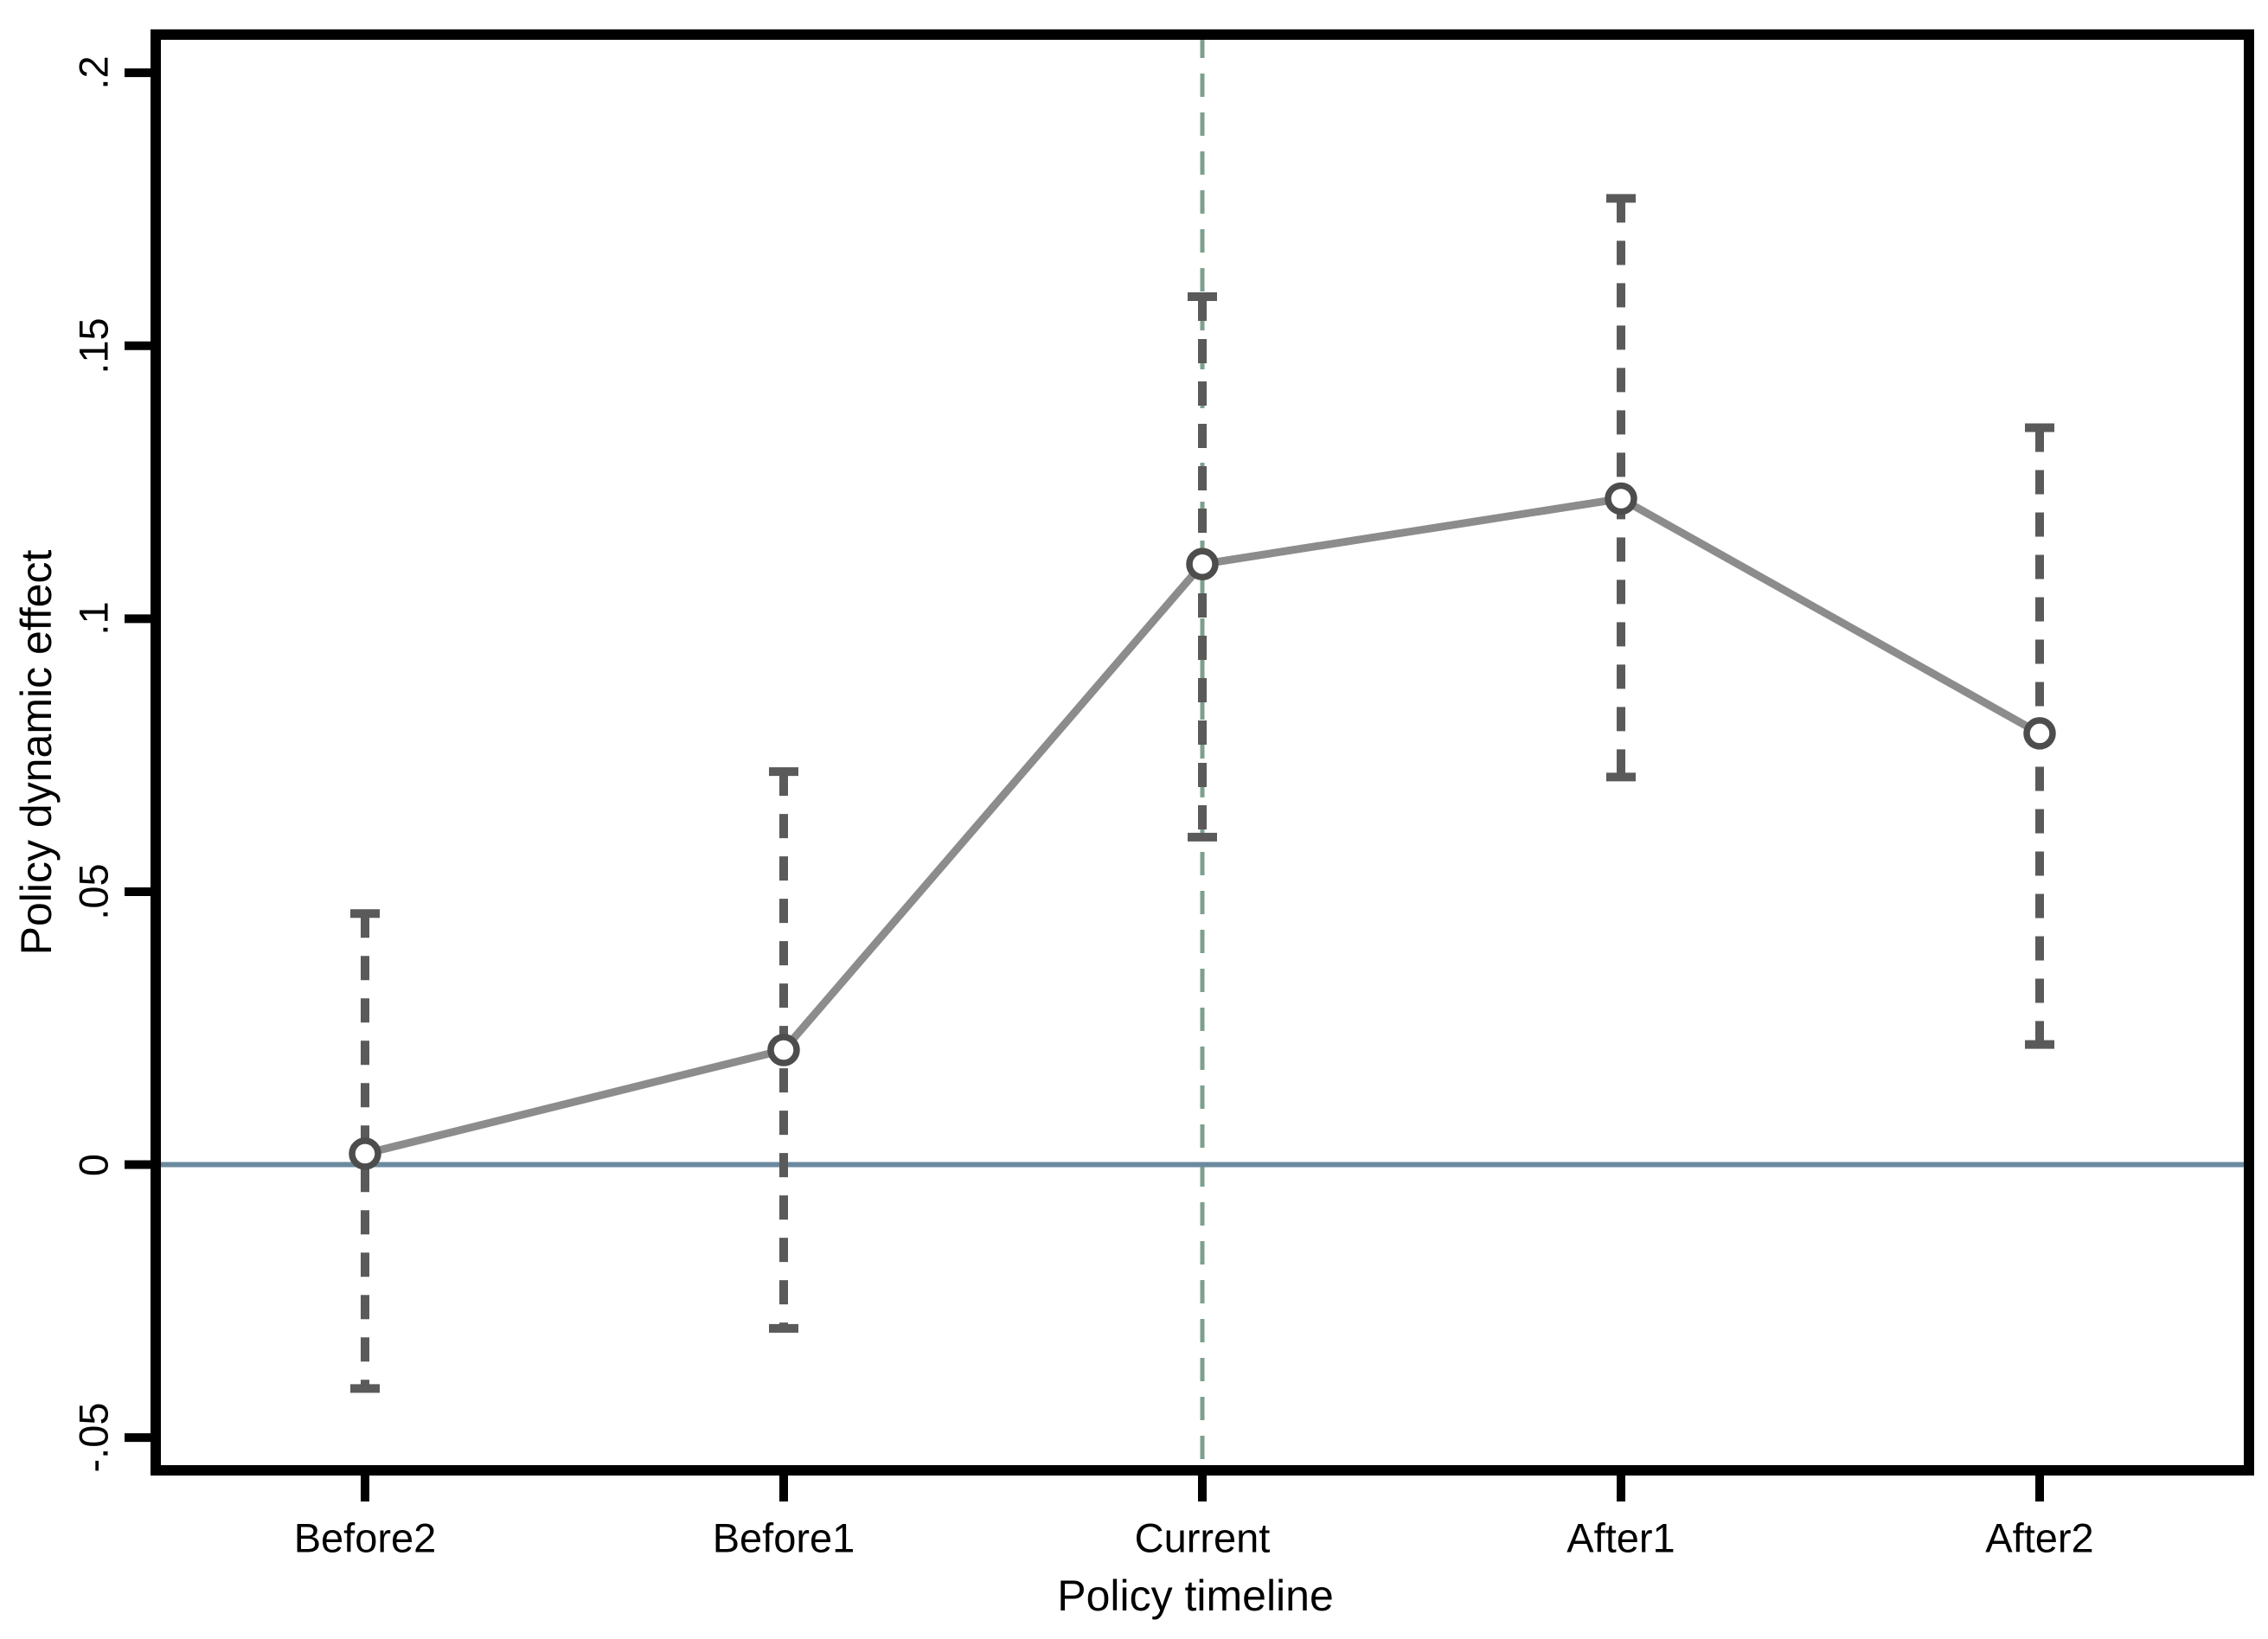 Image resolution: width=2268 pixels, height=1639 pixels. What do you see at coordinates (93, 618) in the screenshot?
I see `y-tick-label: .1` at bounding box center [93, 618].